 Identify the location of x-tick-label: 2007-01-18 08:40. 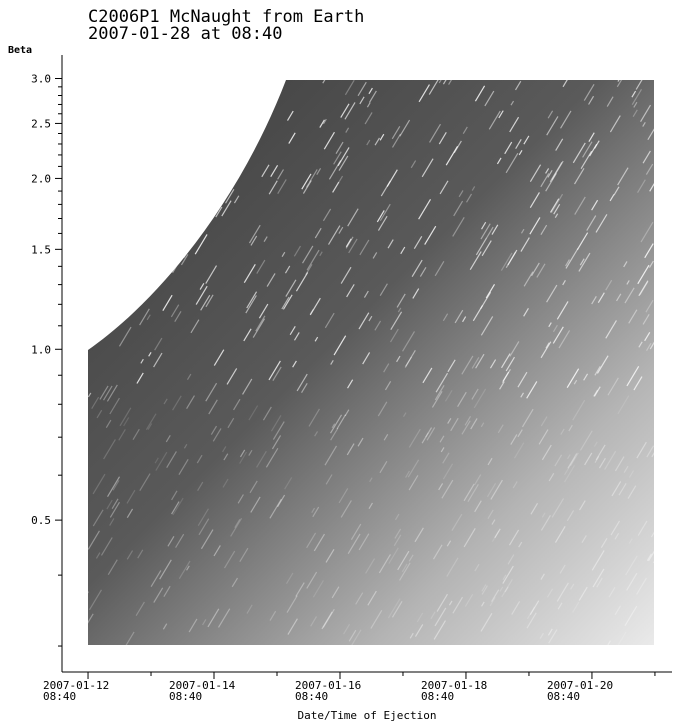
(454, 691).